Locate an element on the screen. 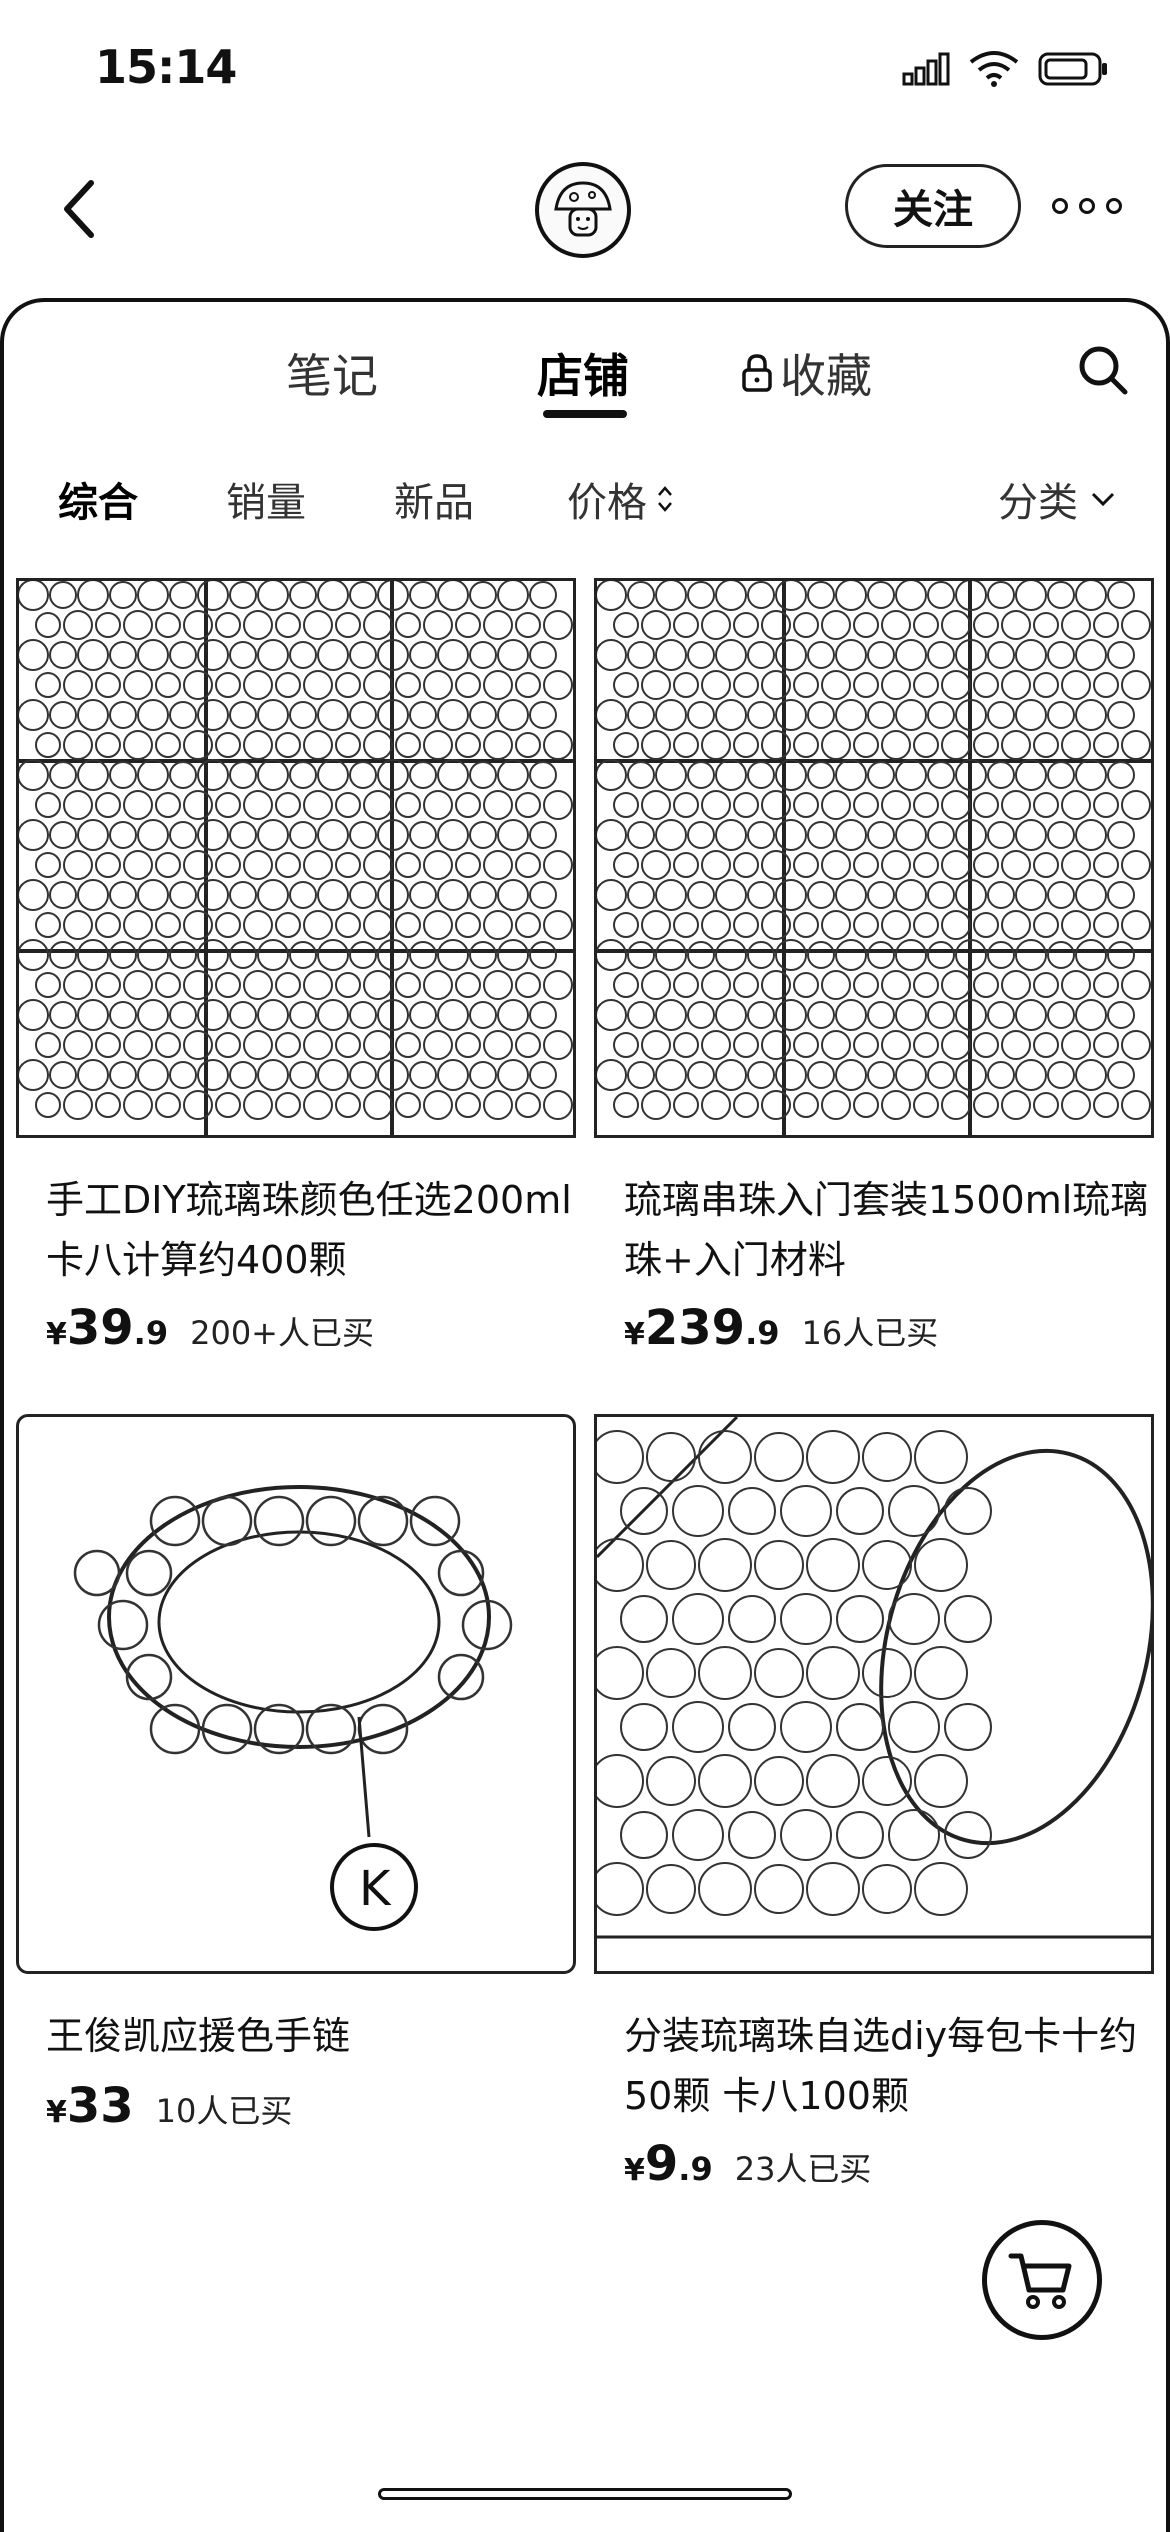 The image size is (1170, 2532). top-nav: 关注 is located at coordinates (585, 215).